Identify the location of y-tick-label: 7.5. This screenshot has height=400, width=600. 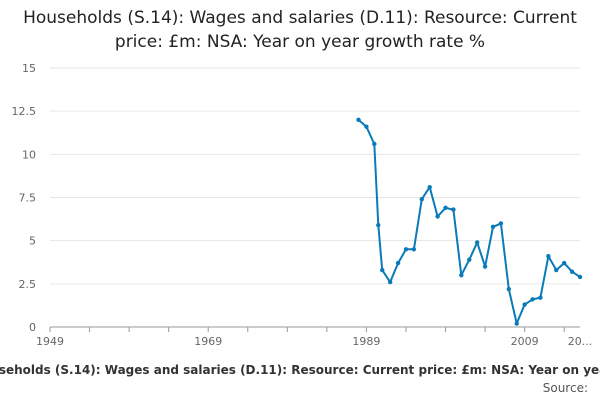
(28, 198).